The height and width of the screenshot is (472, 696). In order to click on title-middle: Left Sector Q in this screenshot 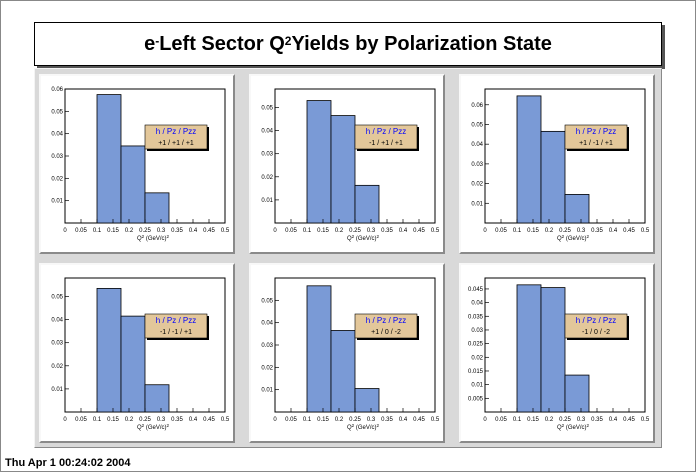, I will do `click(222, 43)`.